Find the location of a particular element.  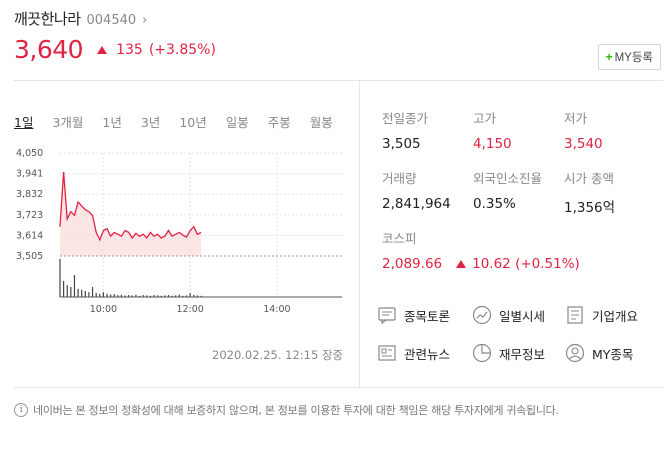

y-tick-label: 3,941 is located at coordinates (29, 174).